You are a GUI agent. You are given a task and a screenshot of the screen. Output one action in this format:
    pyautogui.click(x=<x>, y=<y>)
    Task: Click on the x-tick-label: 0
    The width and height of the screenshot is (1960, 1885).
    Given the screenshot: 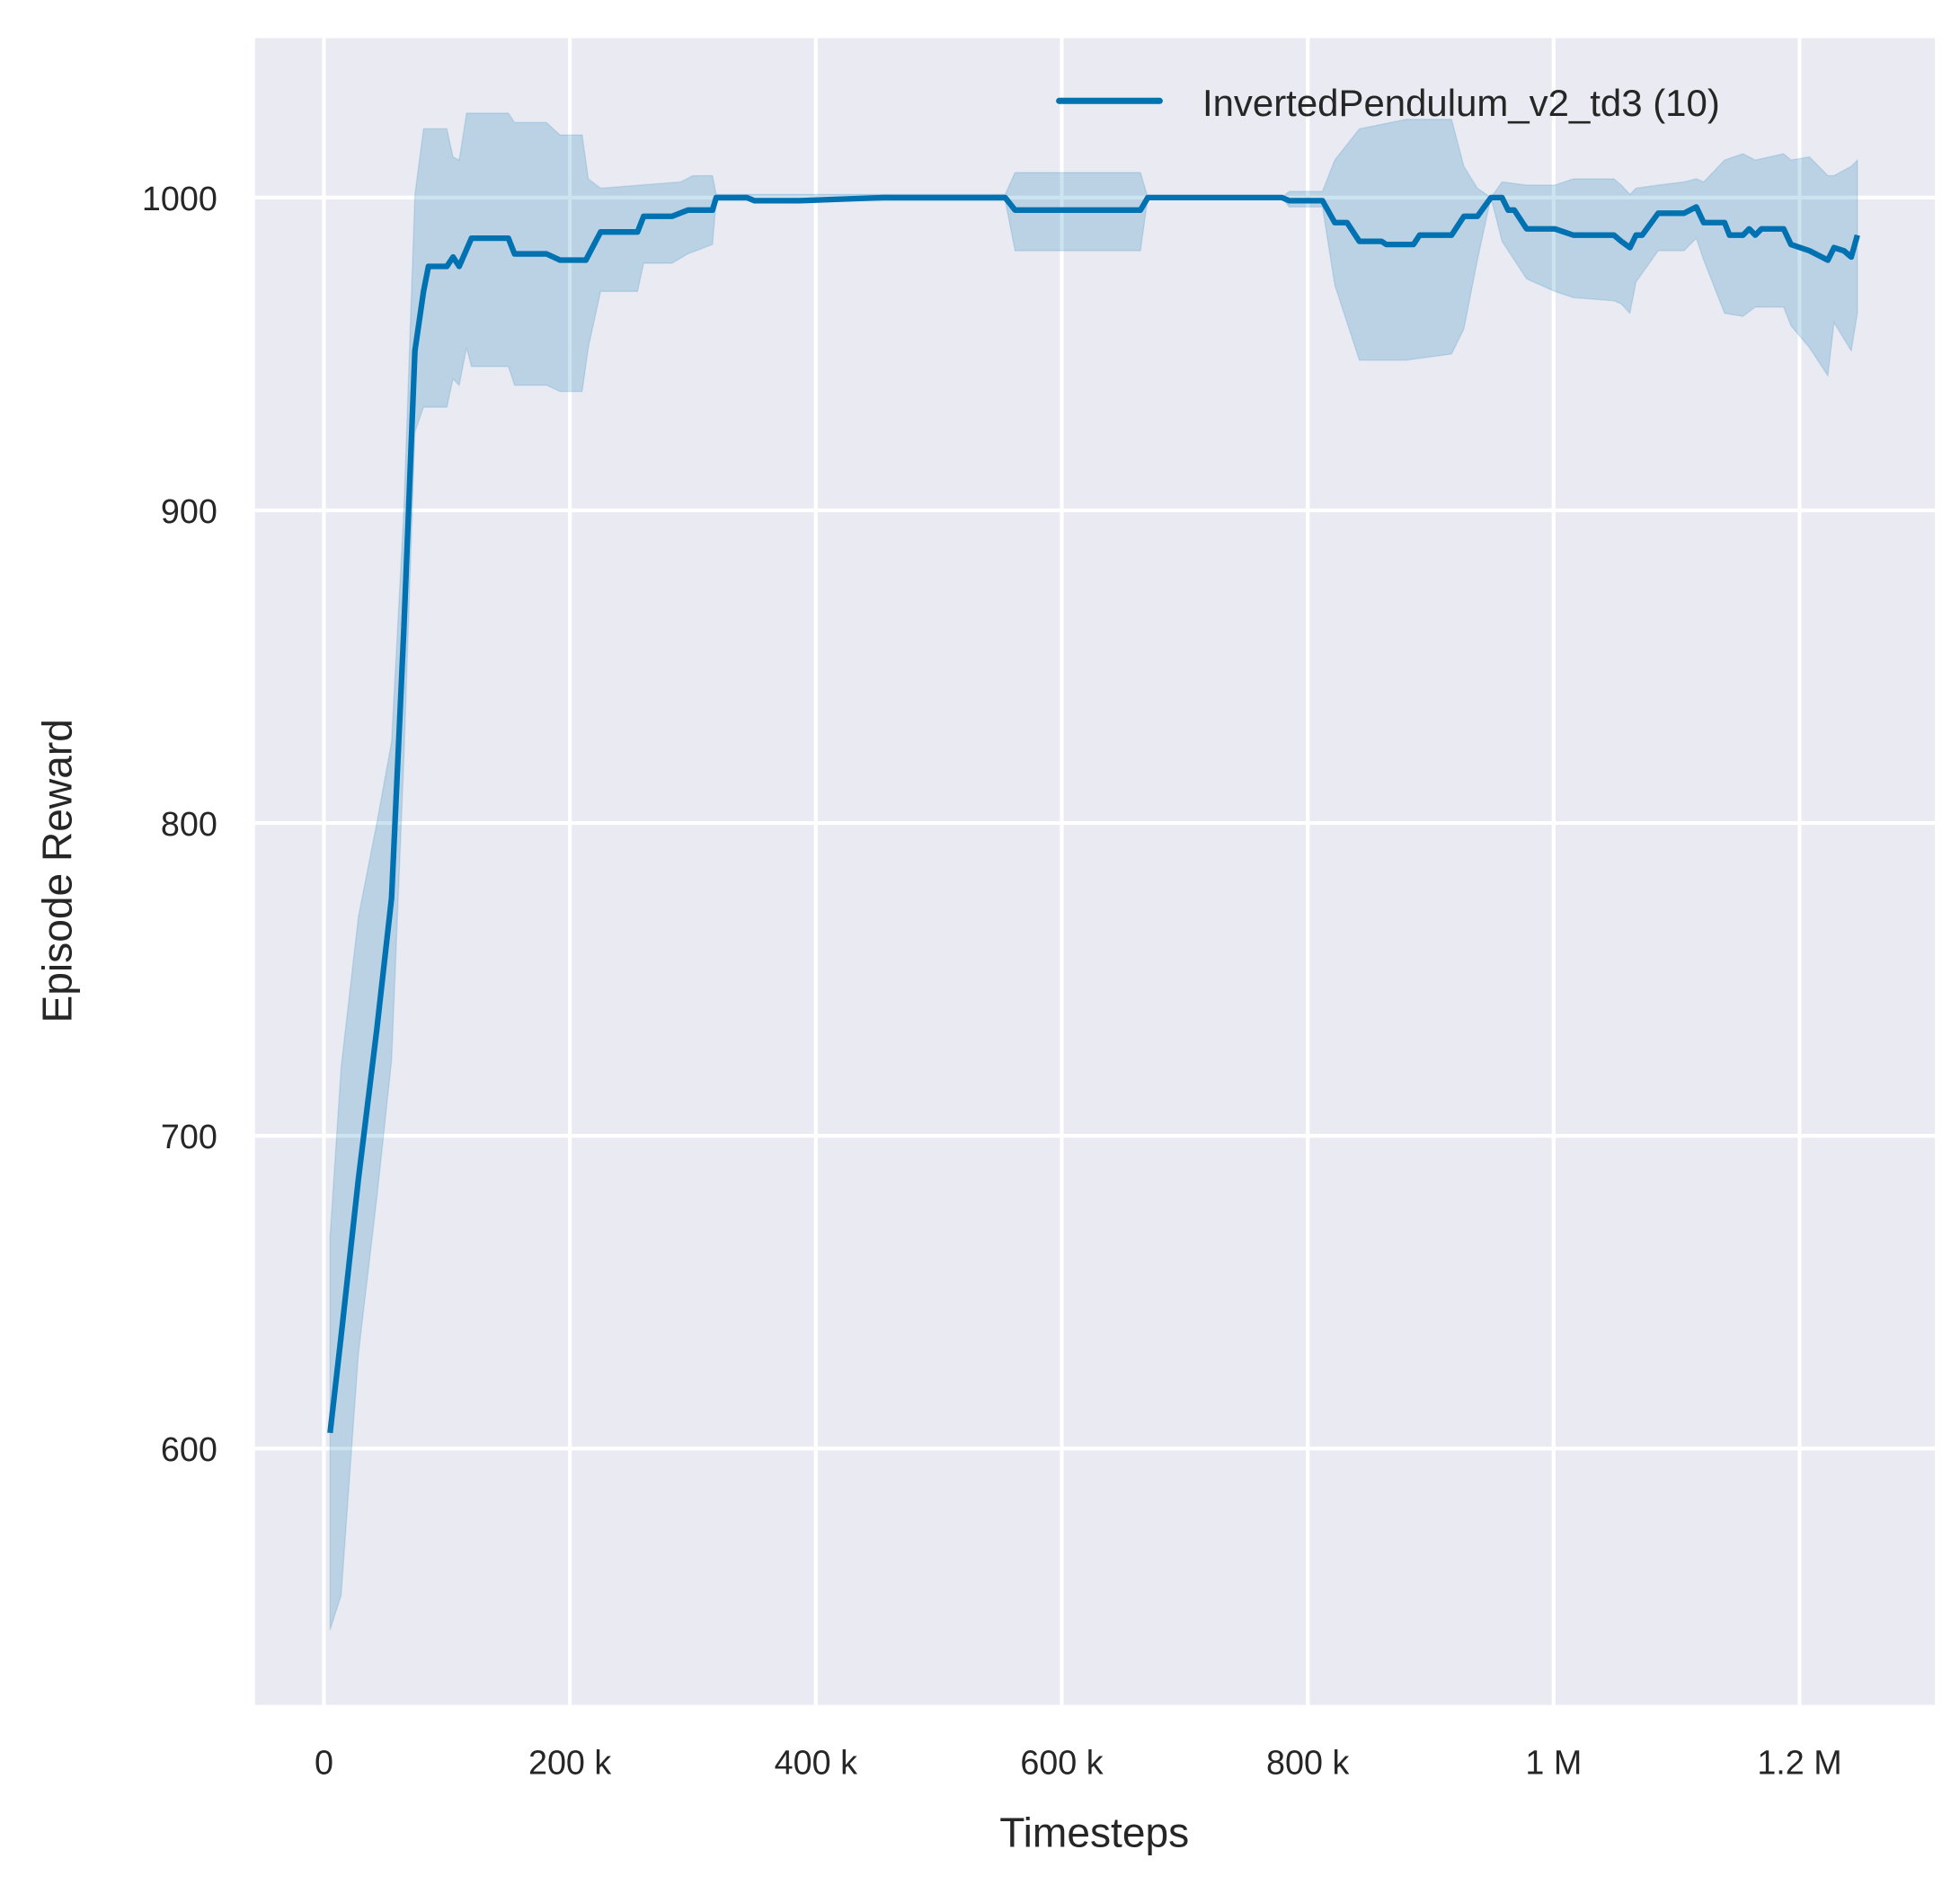 What is the action you would take?
    pyautogui.click(x=324, y=1763)
    